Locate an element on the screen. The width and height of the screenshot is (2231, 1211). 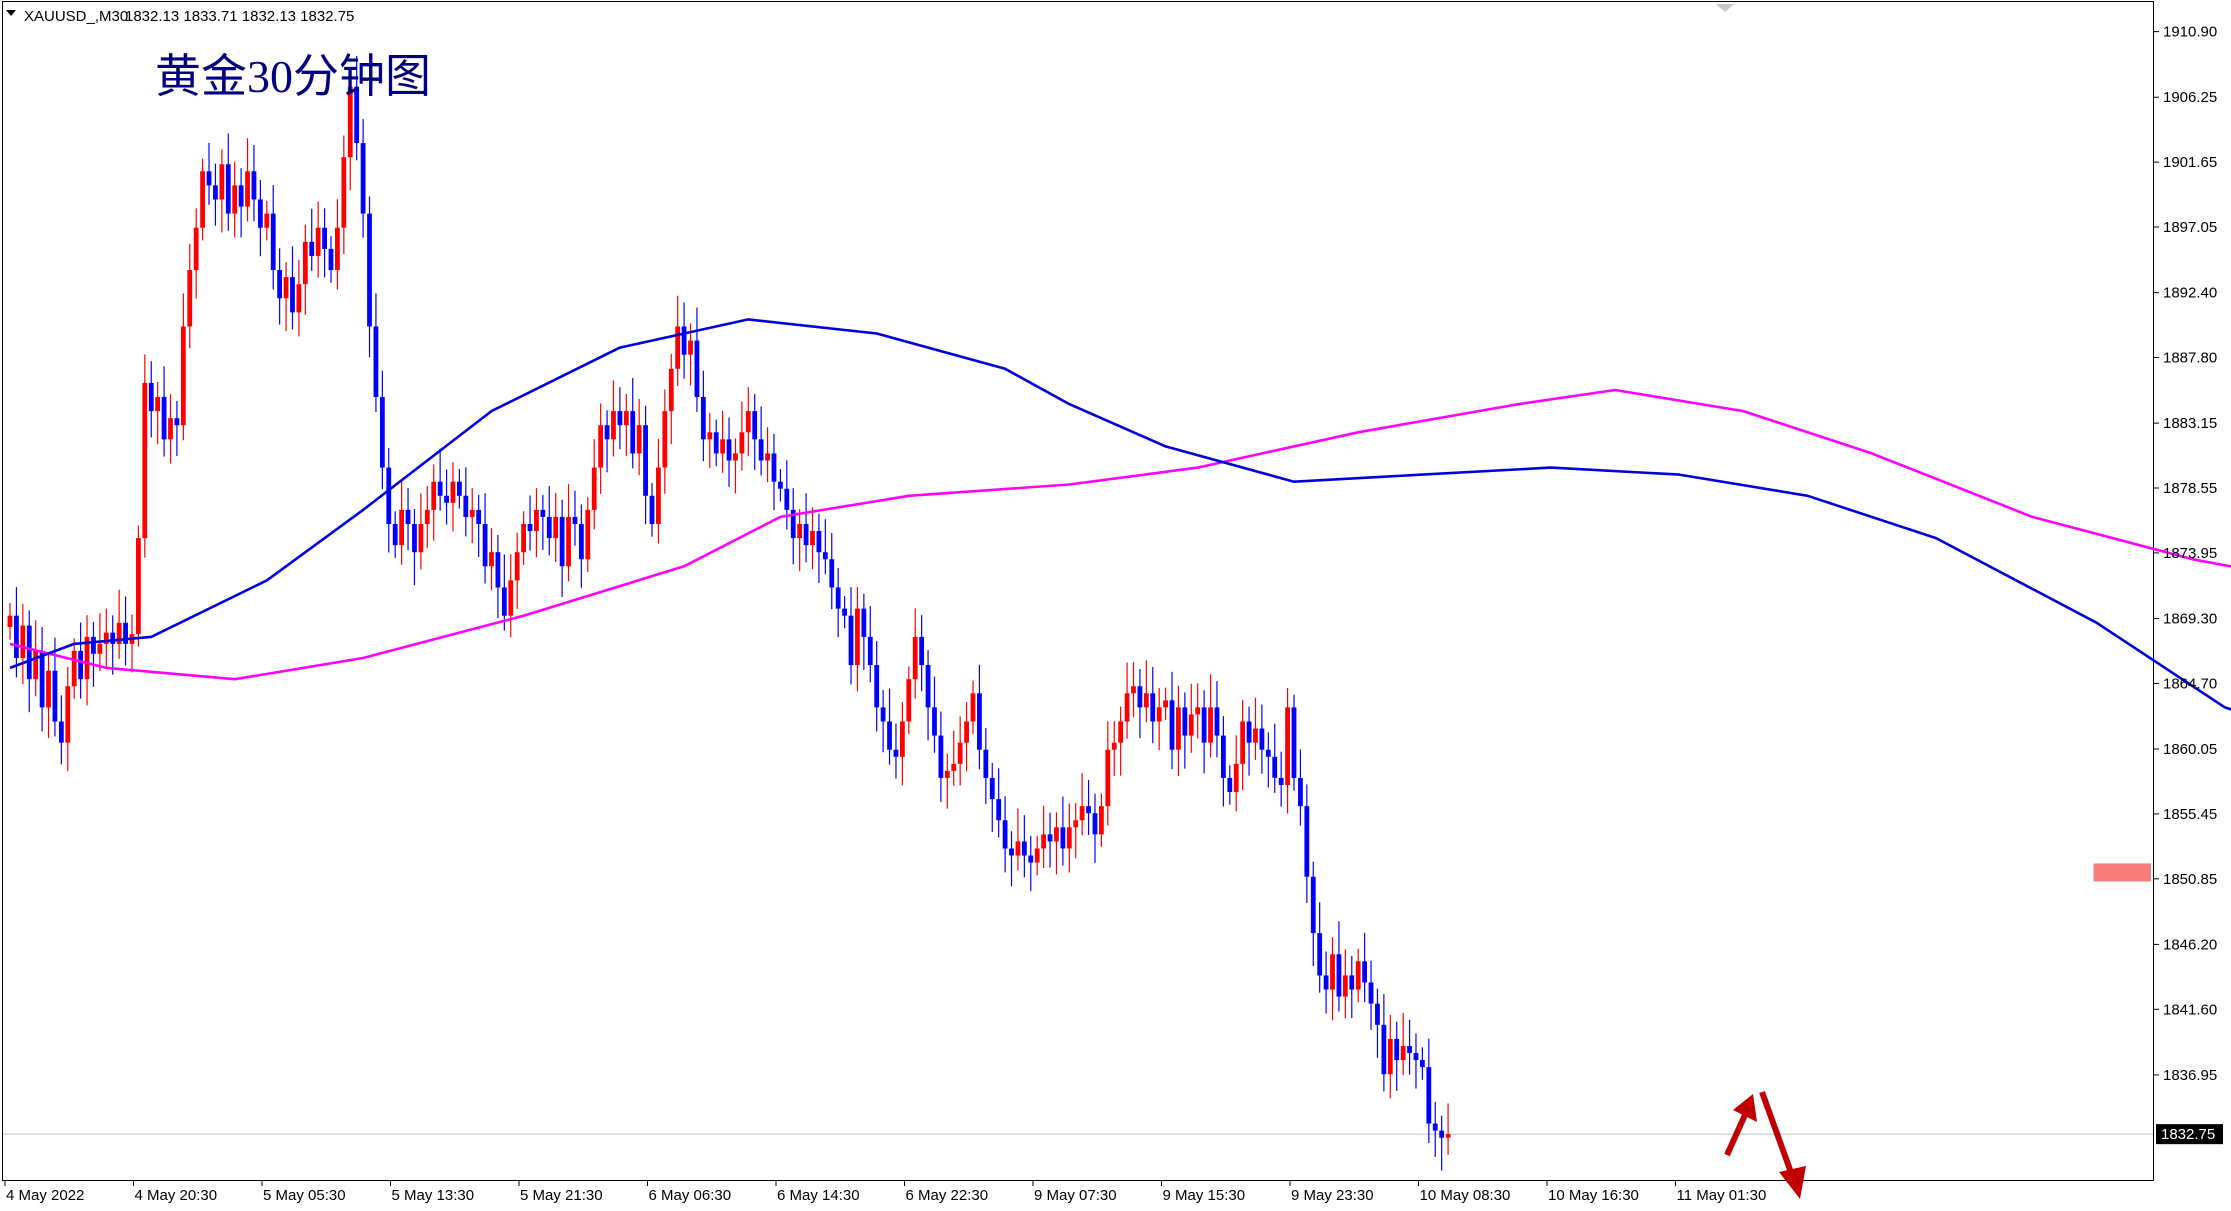
x-tick-label: 6 May 06:30 is located at coordinates (690, 1195).